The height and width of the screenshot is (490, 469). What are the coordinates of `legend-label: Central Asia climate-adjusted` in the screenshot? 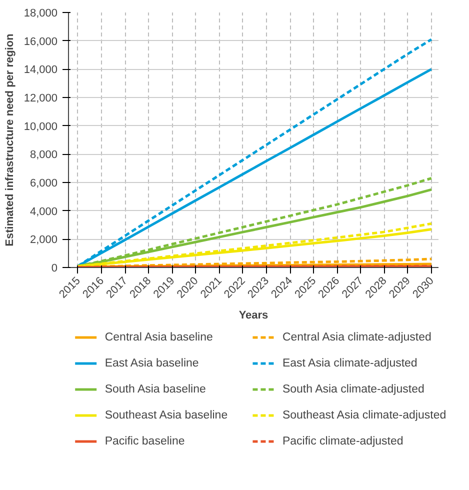 It's located at (357, 338).